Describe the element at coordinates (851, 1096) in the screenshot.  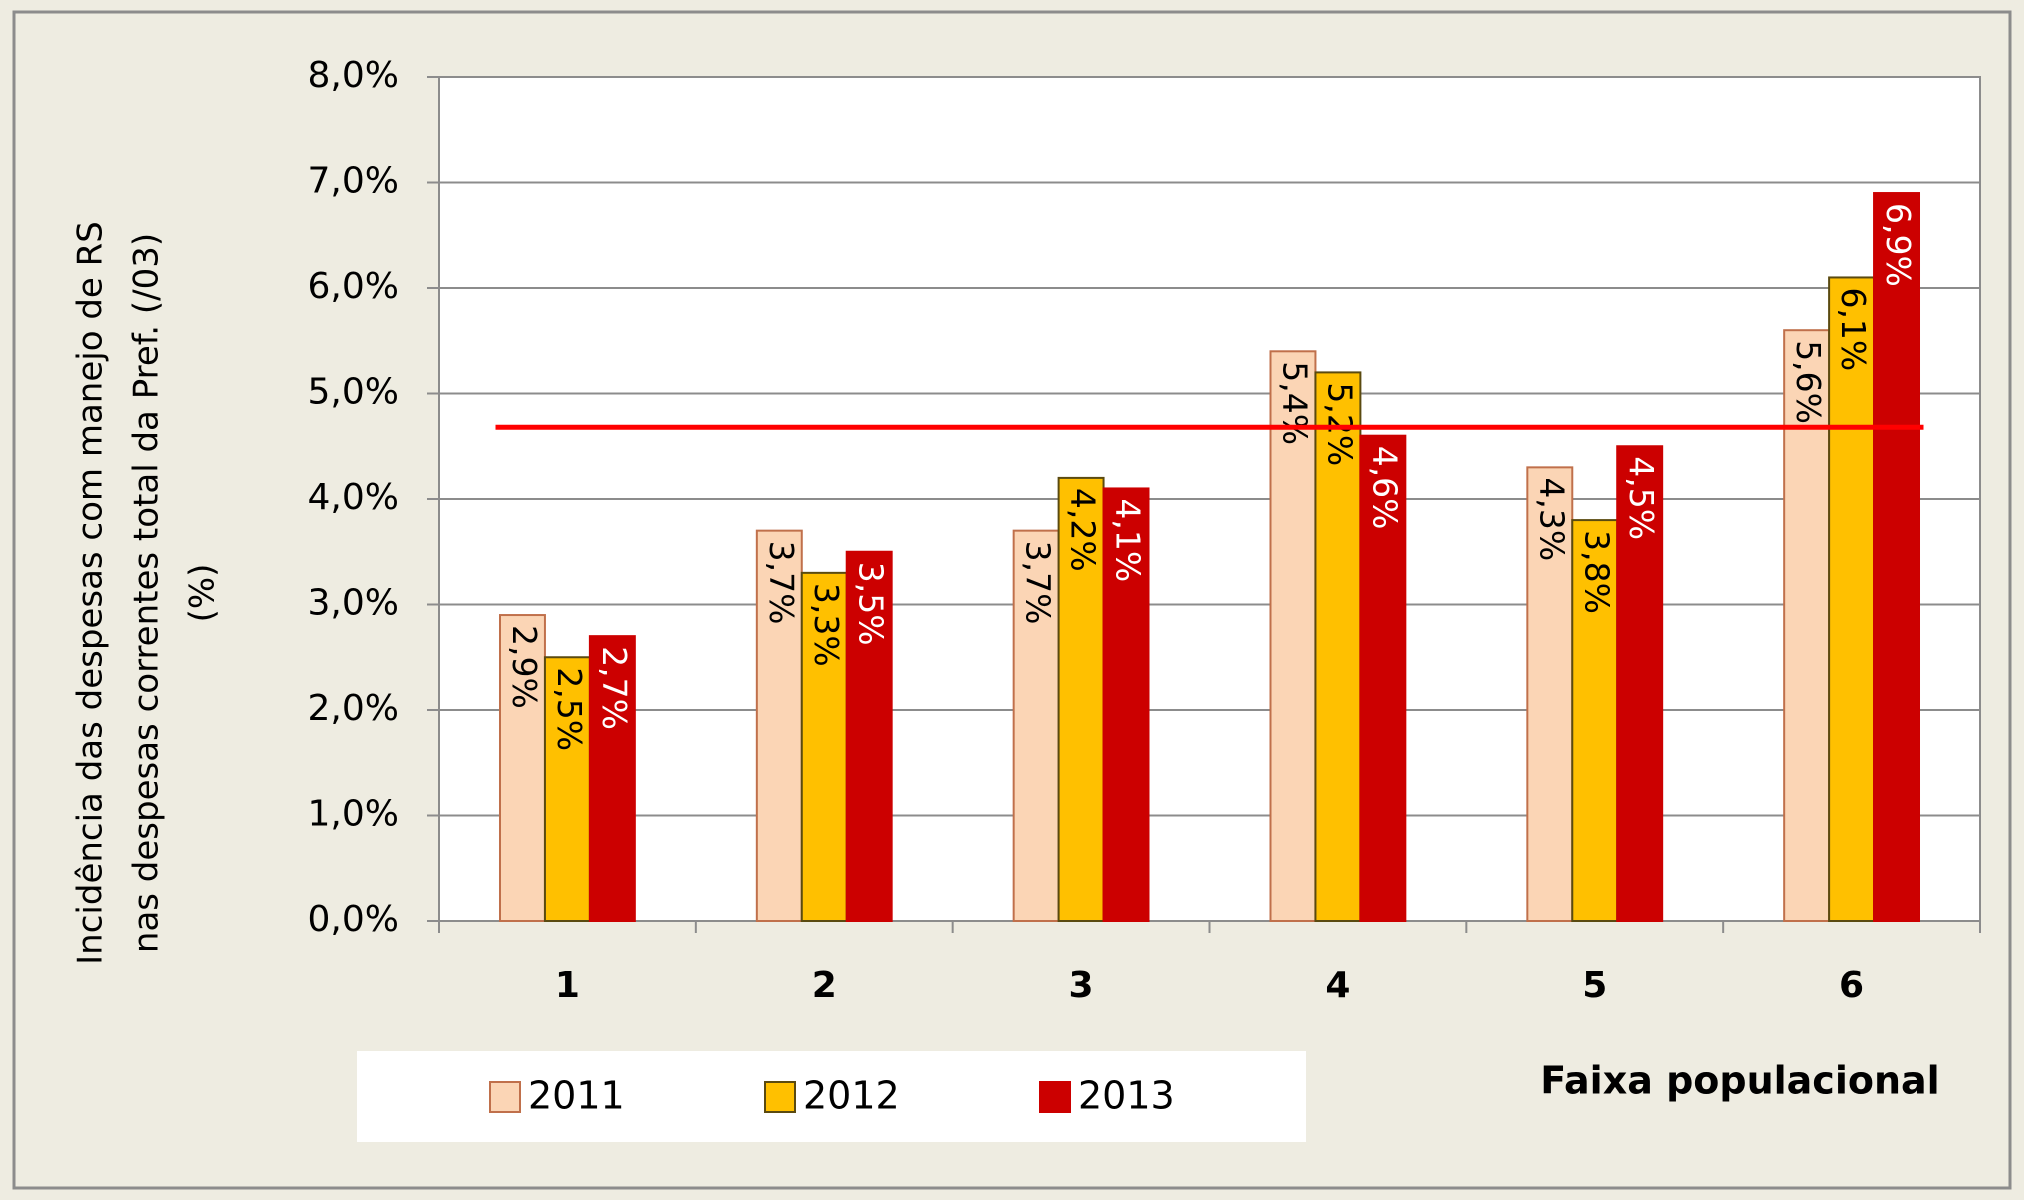
I see `legend-label: 2012` at that location.